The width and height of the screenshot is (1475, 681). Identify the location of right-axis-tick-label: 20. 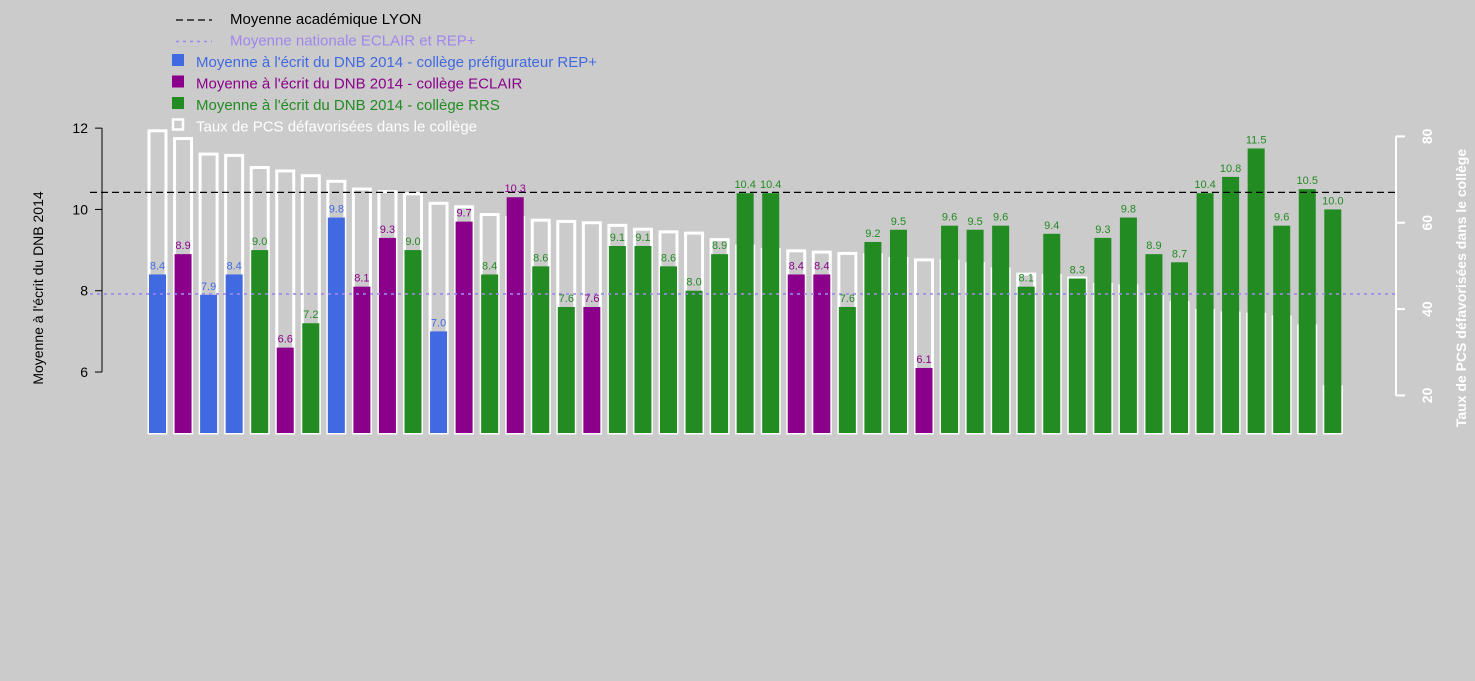
(1427, 395).